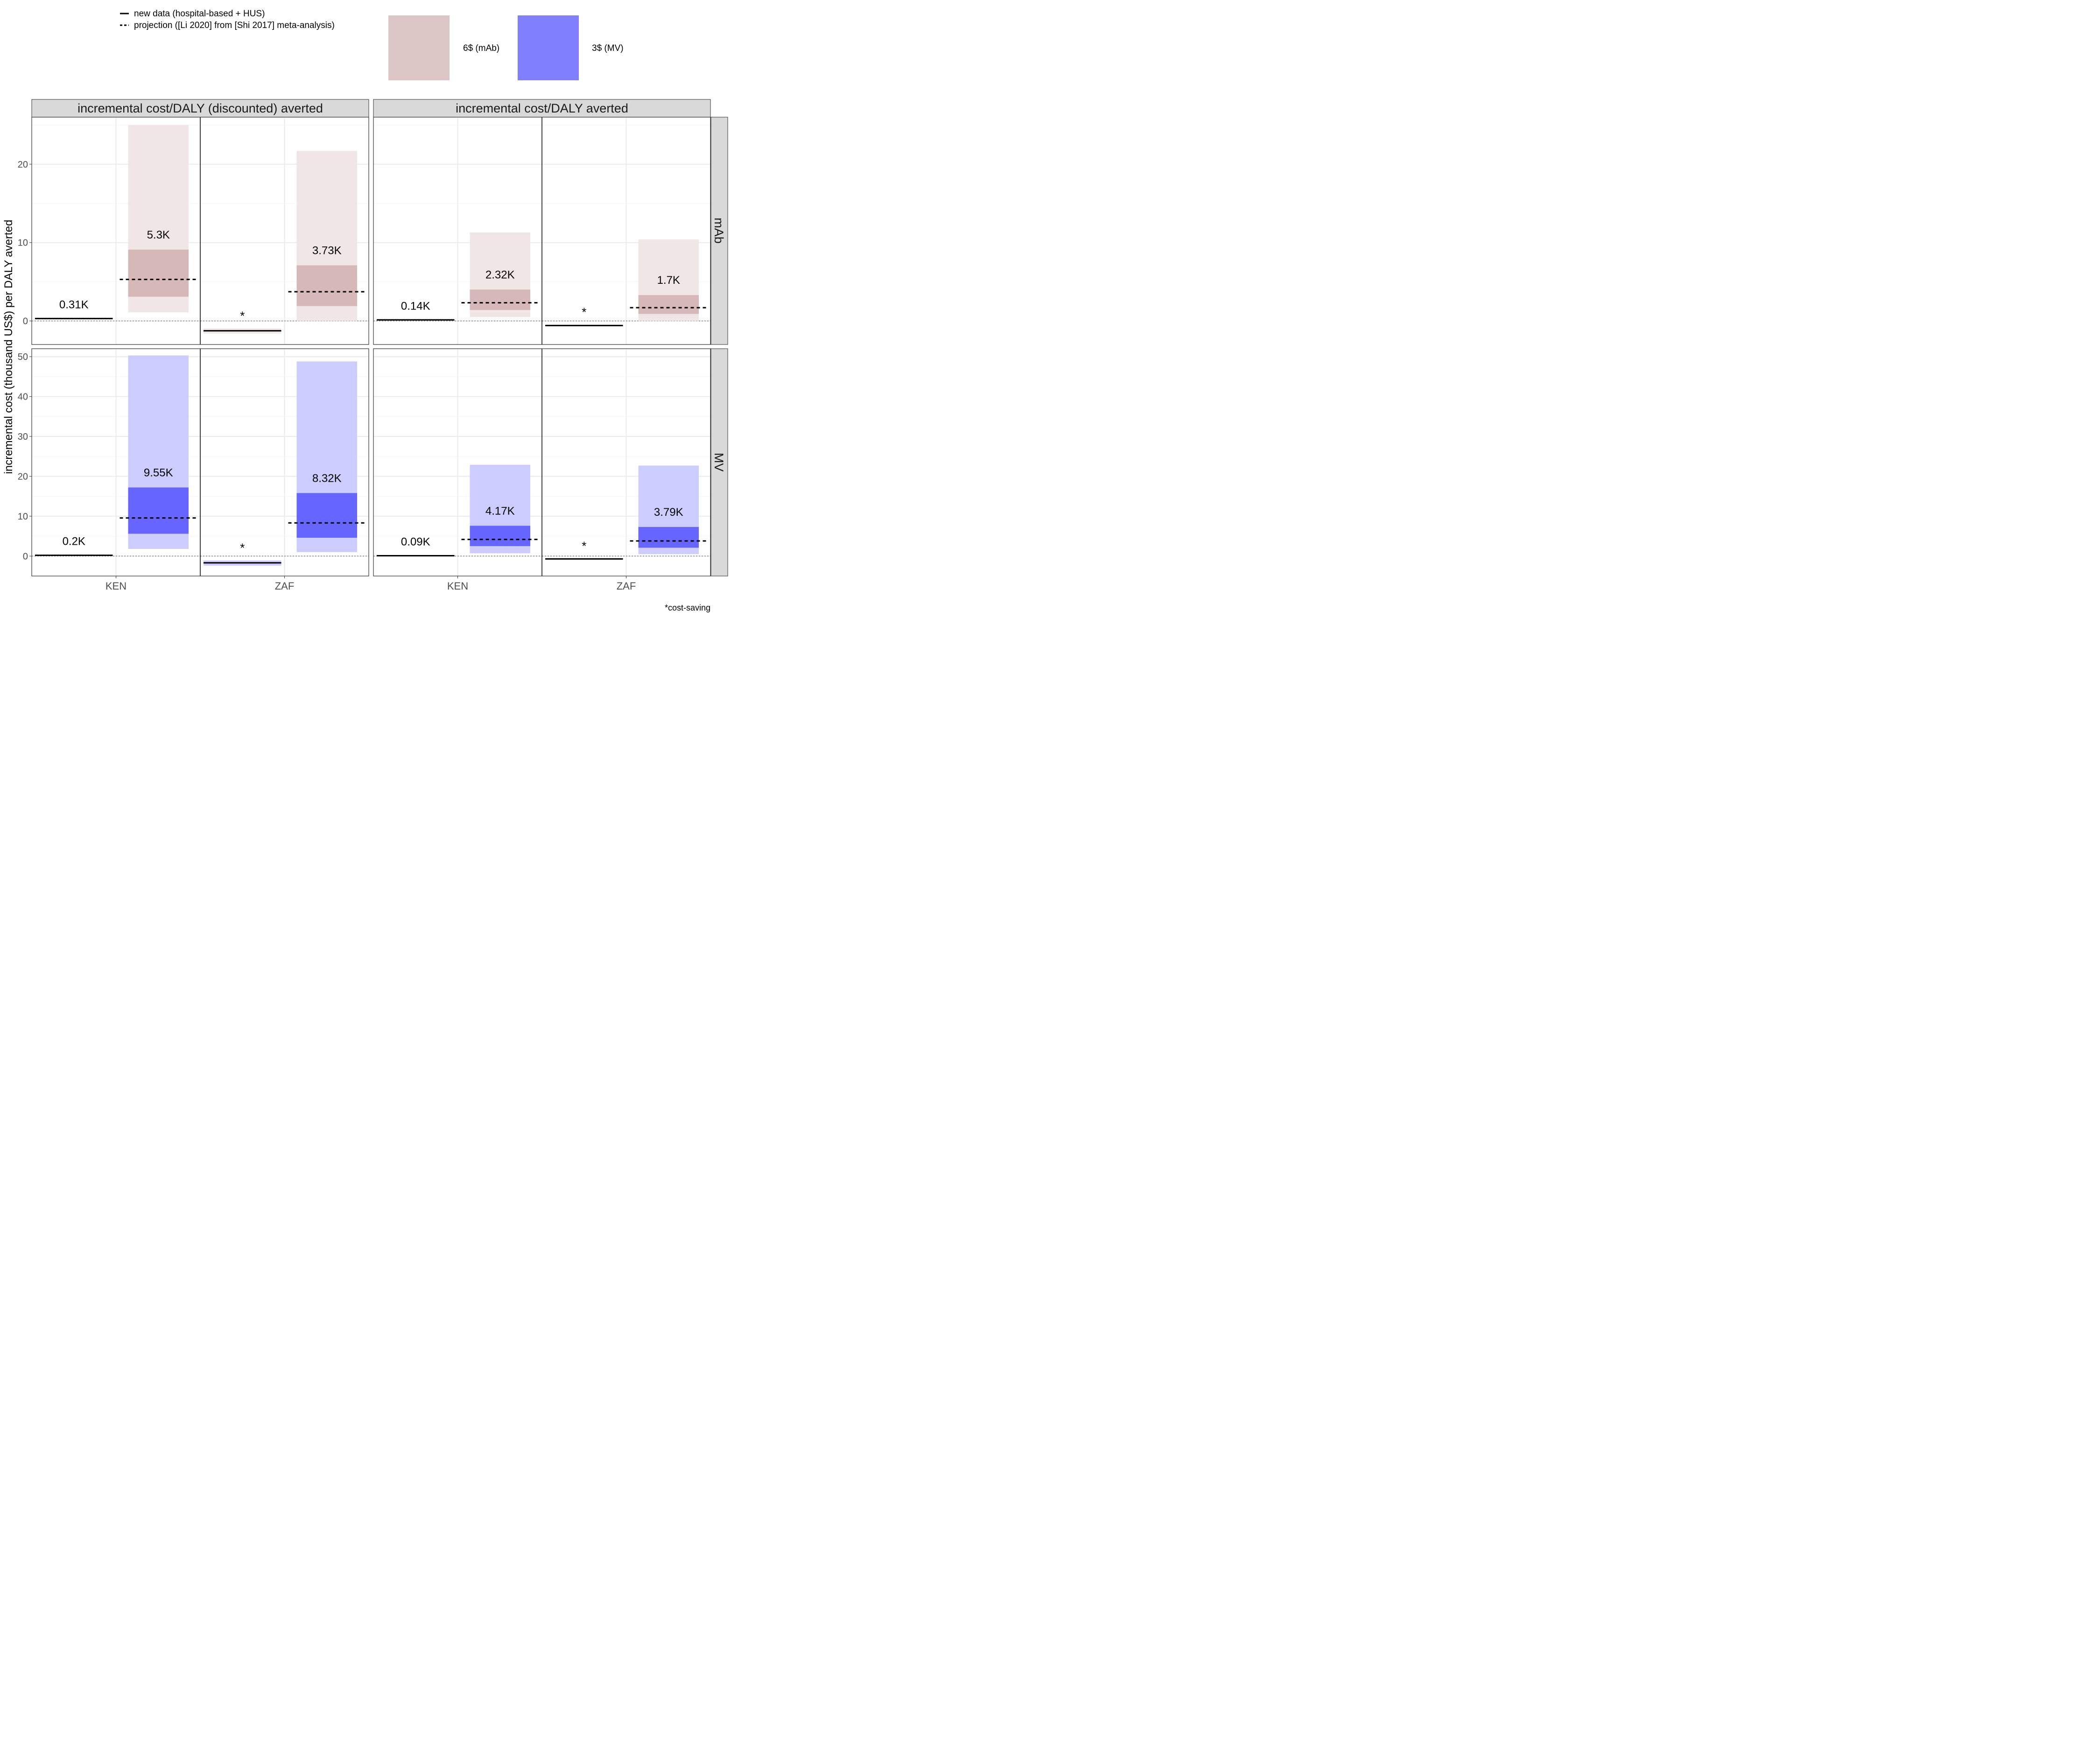 This screenshot has height=1764, width=2095. Describe the element at coordinates (415, 542) in the screenshot. I see `panel-mv-col2-ken-new-data-label: 0.09K` at that location.